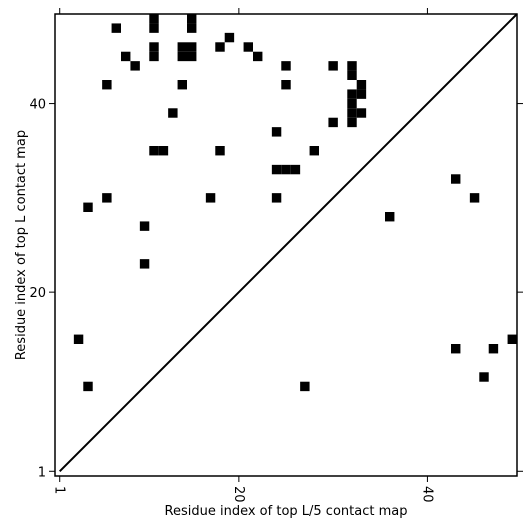  I want to click on x-tick-label: 1, so click(59, 490).